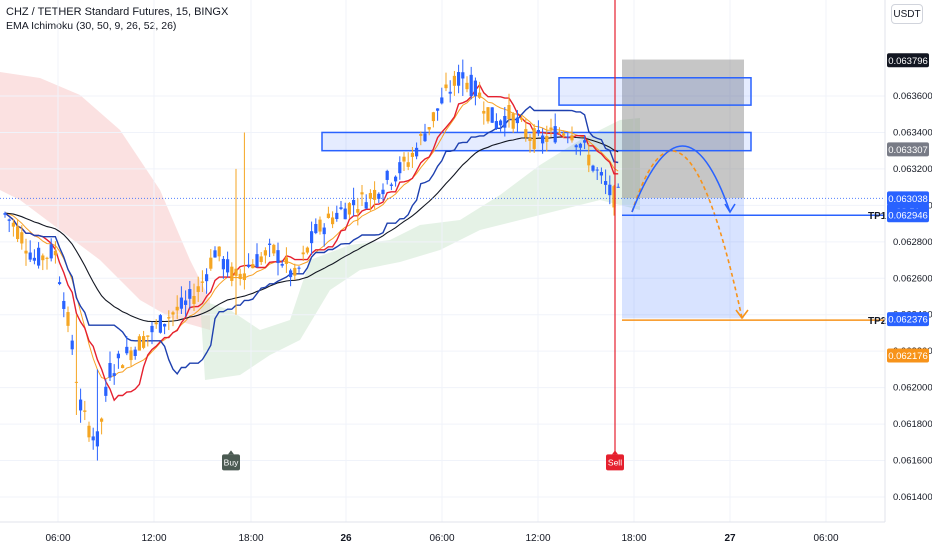 The image size is (932, 550). I want to click on signal-badge, so click(231, 462).